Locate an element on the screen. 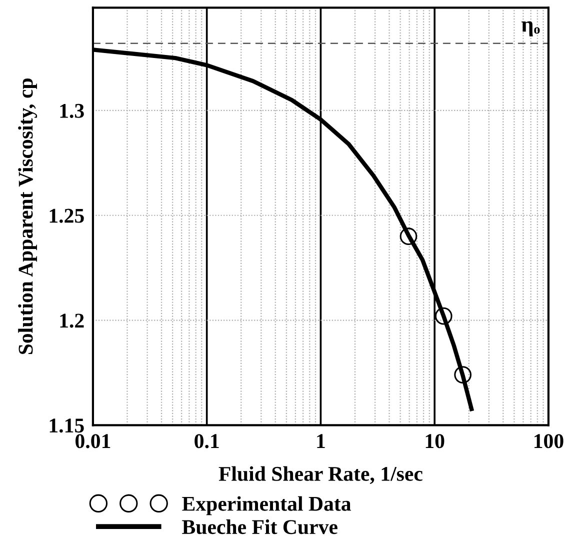  x-tick-label: 1 is located at coordinates (321, 441).